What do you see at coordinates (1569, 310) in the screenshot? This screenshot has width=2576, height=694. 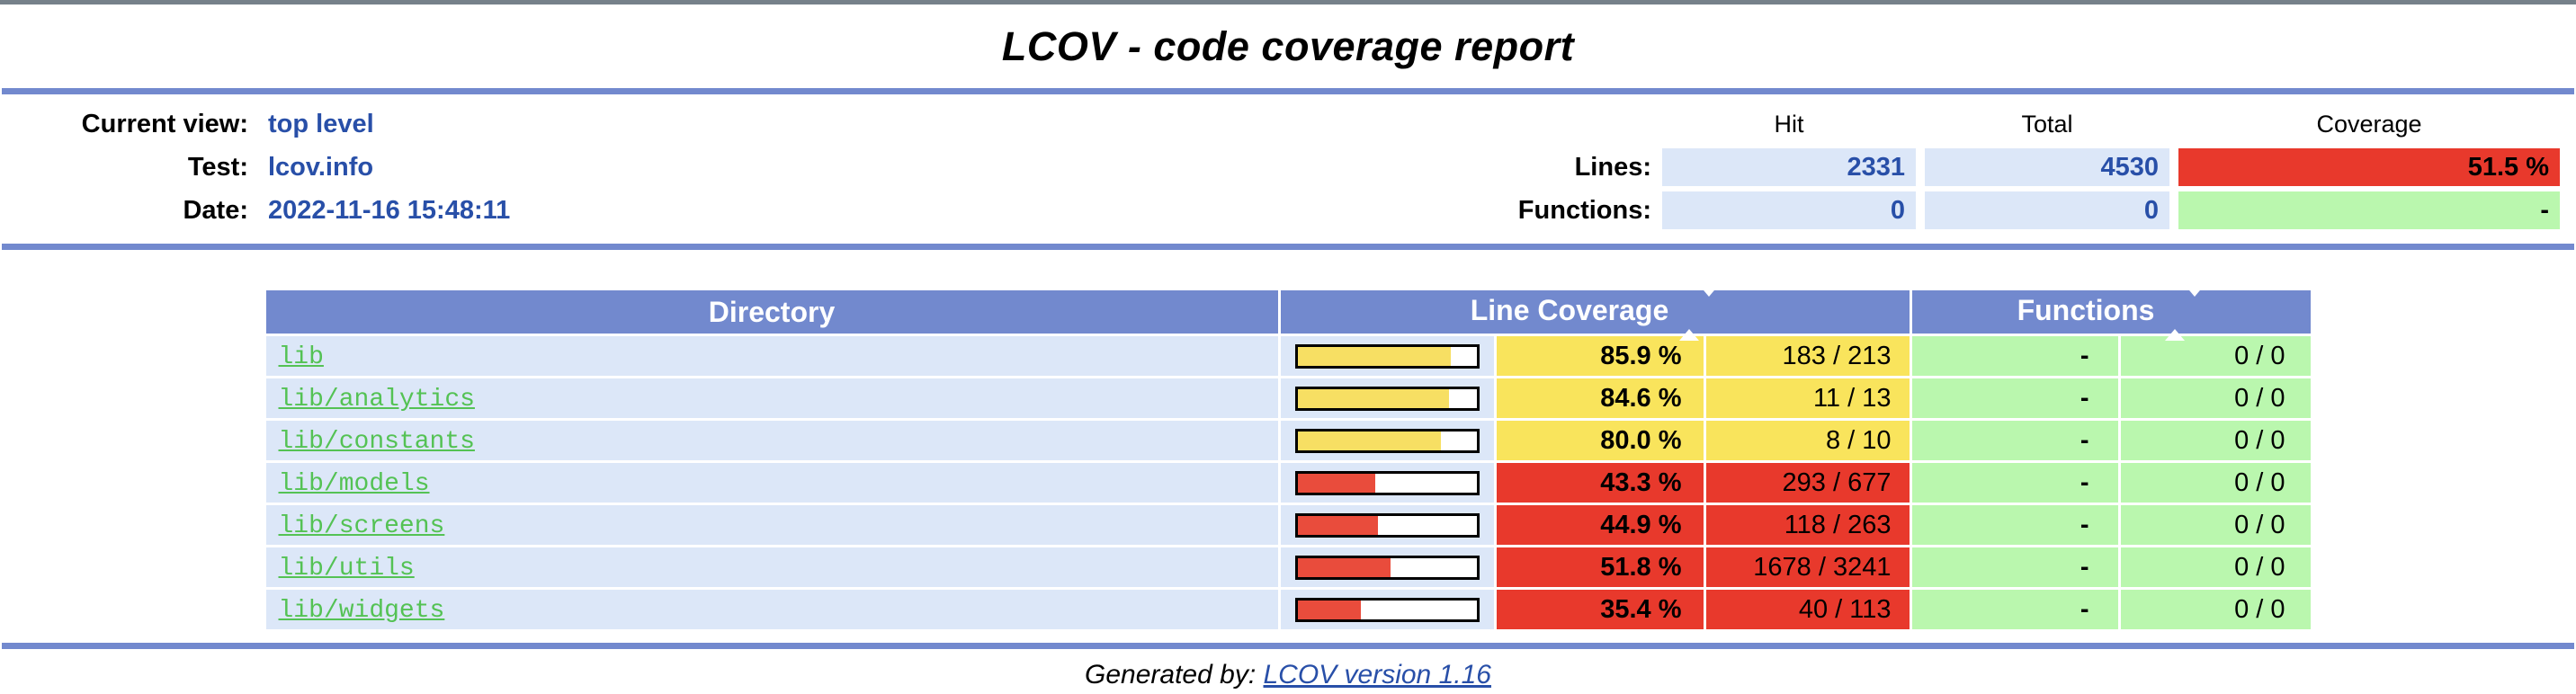 I see `line-coverage-header-label: Line Coverage` at bounding box center [1569, 310].